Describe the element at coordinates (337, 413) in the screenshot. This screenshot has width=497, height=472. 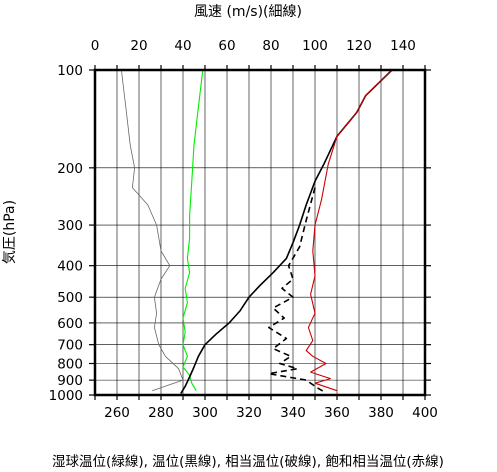
I see `x-tick-label-bottom: 360` at that location.